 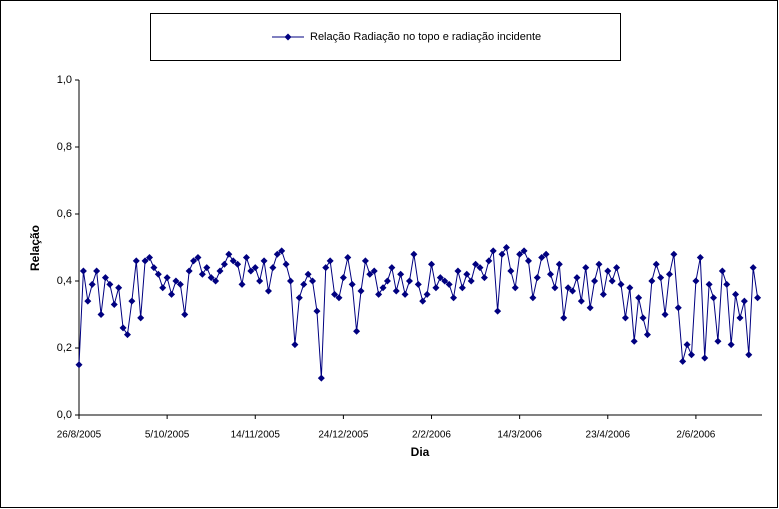 What do you see at coordinates (608, 435) in the screenshot?
I see `x-tick-label: 23/4/2006` at bounding box center [608, 435].